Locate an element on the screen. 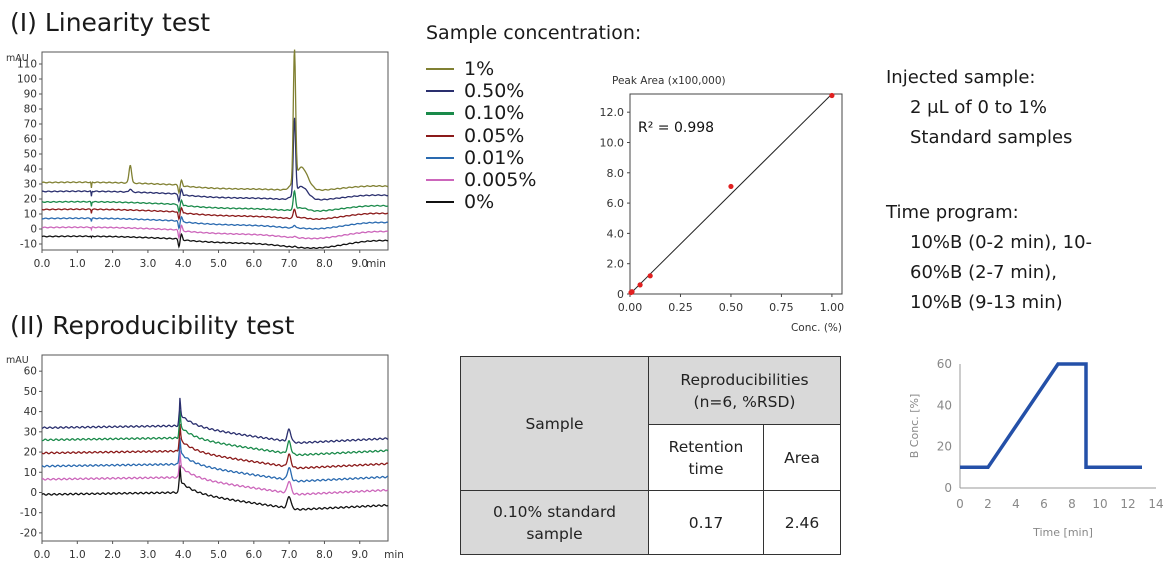 The width and height of the screenshot is (1173, 573). x-tick-label: 4 is located at coordinates (1016, 504).